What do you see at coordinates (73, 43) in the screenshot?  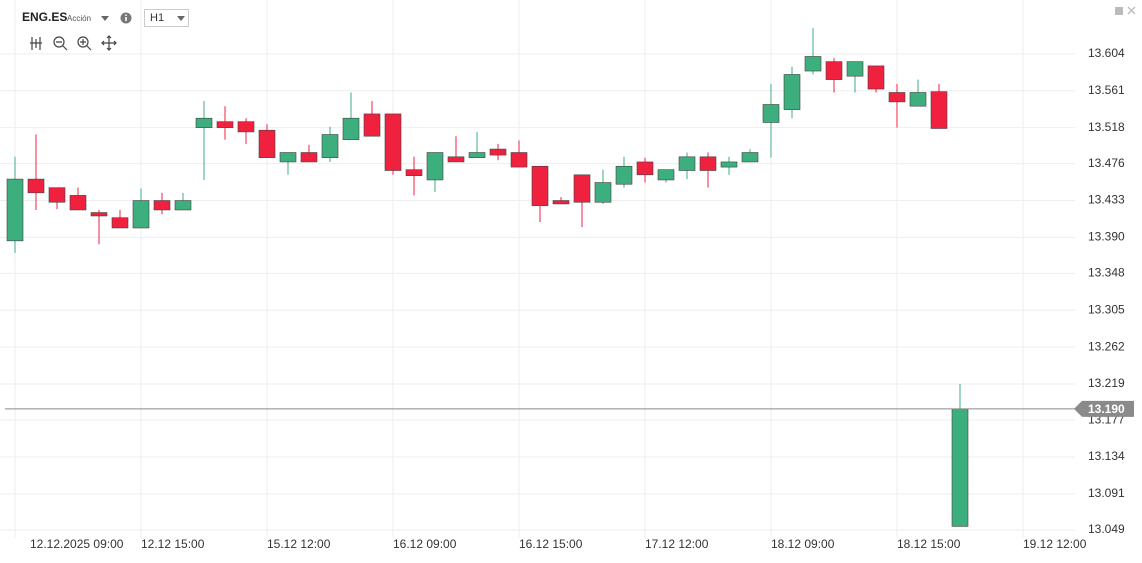 I see `toolbar` at bounding box center [73, 43].